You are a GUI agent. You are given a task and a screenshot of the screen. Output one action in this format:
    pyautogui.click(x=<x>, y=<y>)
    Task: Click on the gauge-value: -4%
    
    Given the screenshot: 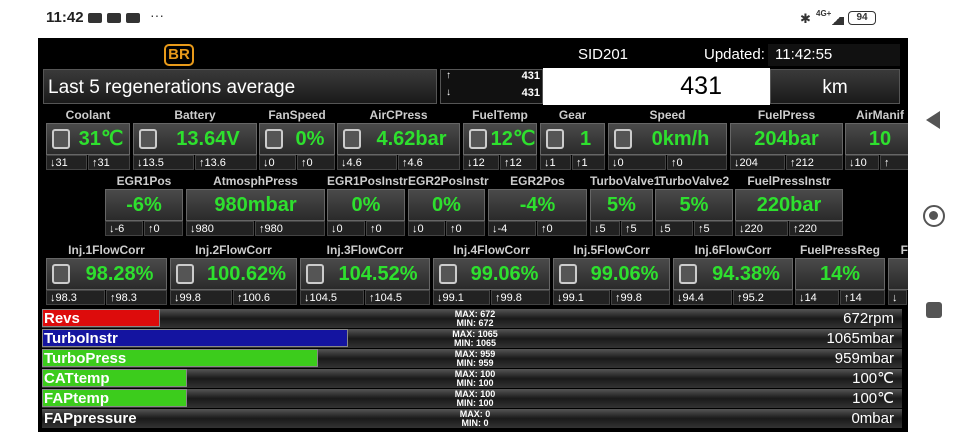 What is the action you would take?
    pyautogui.click(x=537, y=205)
    